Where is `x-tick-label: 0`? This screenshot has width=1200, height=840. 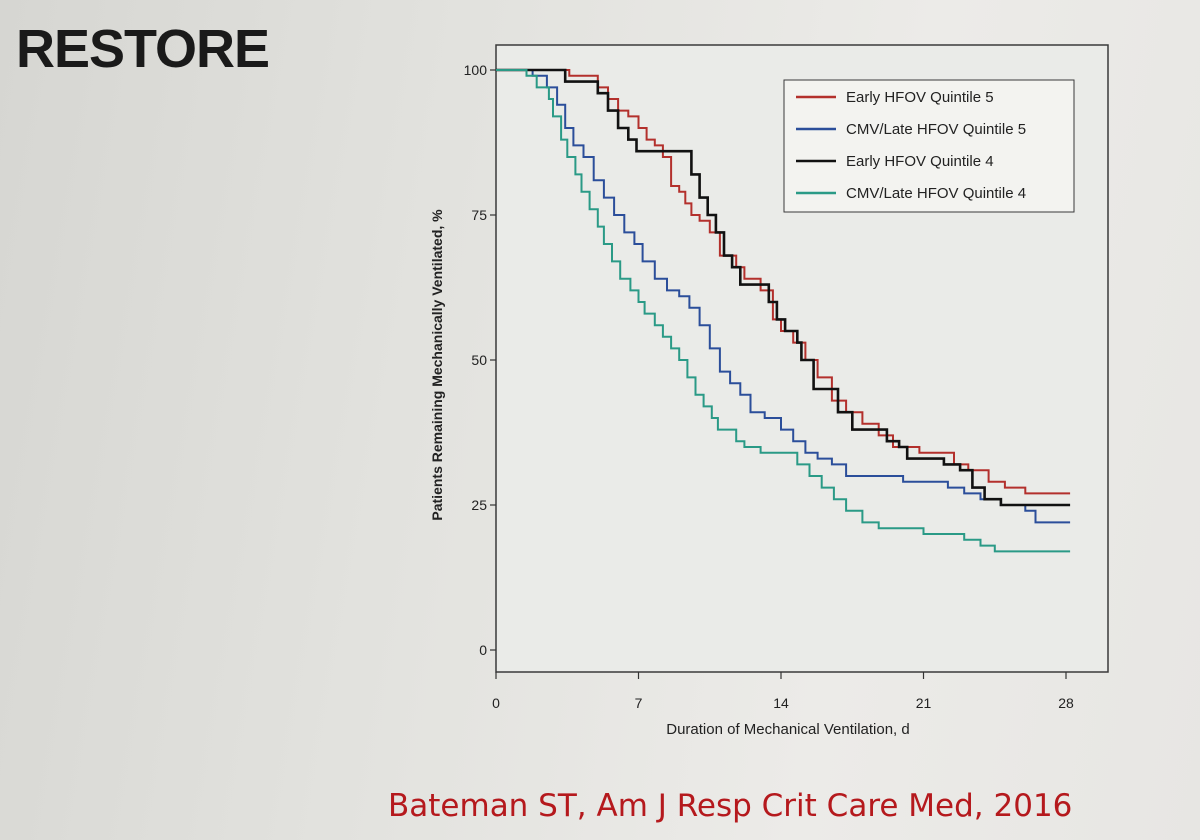 x-tick-label: 0 is located at coordinates (496, 703).